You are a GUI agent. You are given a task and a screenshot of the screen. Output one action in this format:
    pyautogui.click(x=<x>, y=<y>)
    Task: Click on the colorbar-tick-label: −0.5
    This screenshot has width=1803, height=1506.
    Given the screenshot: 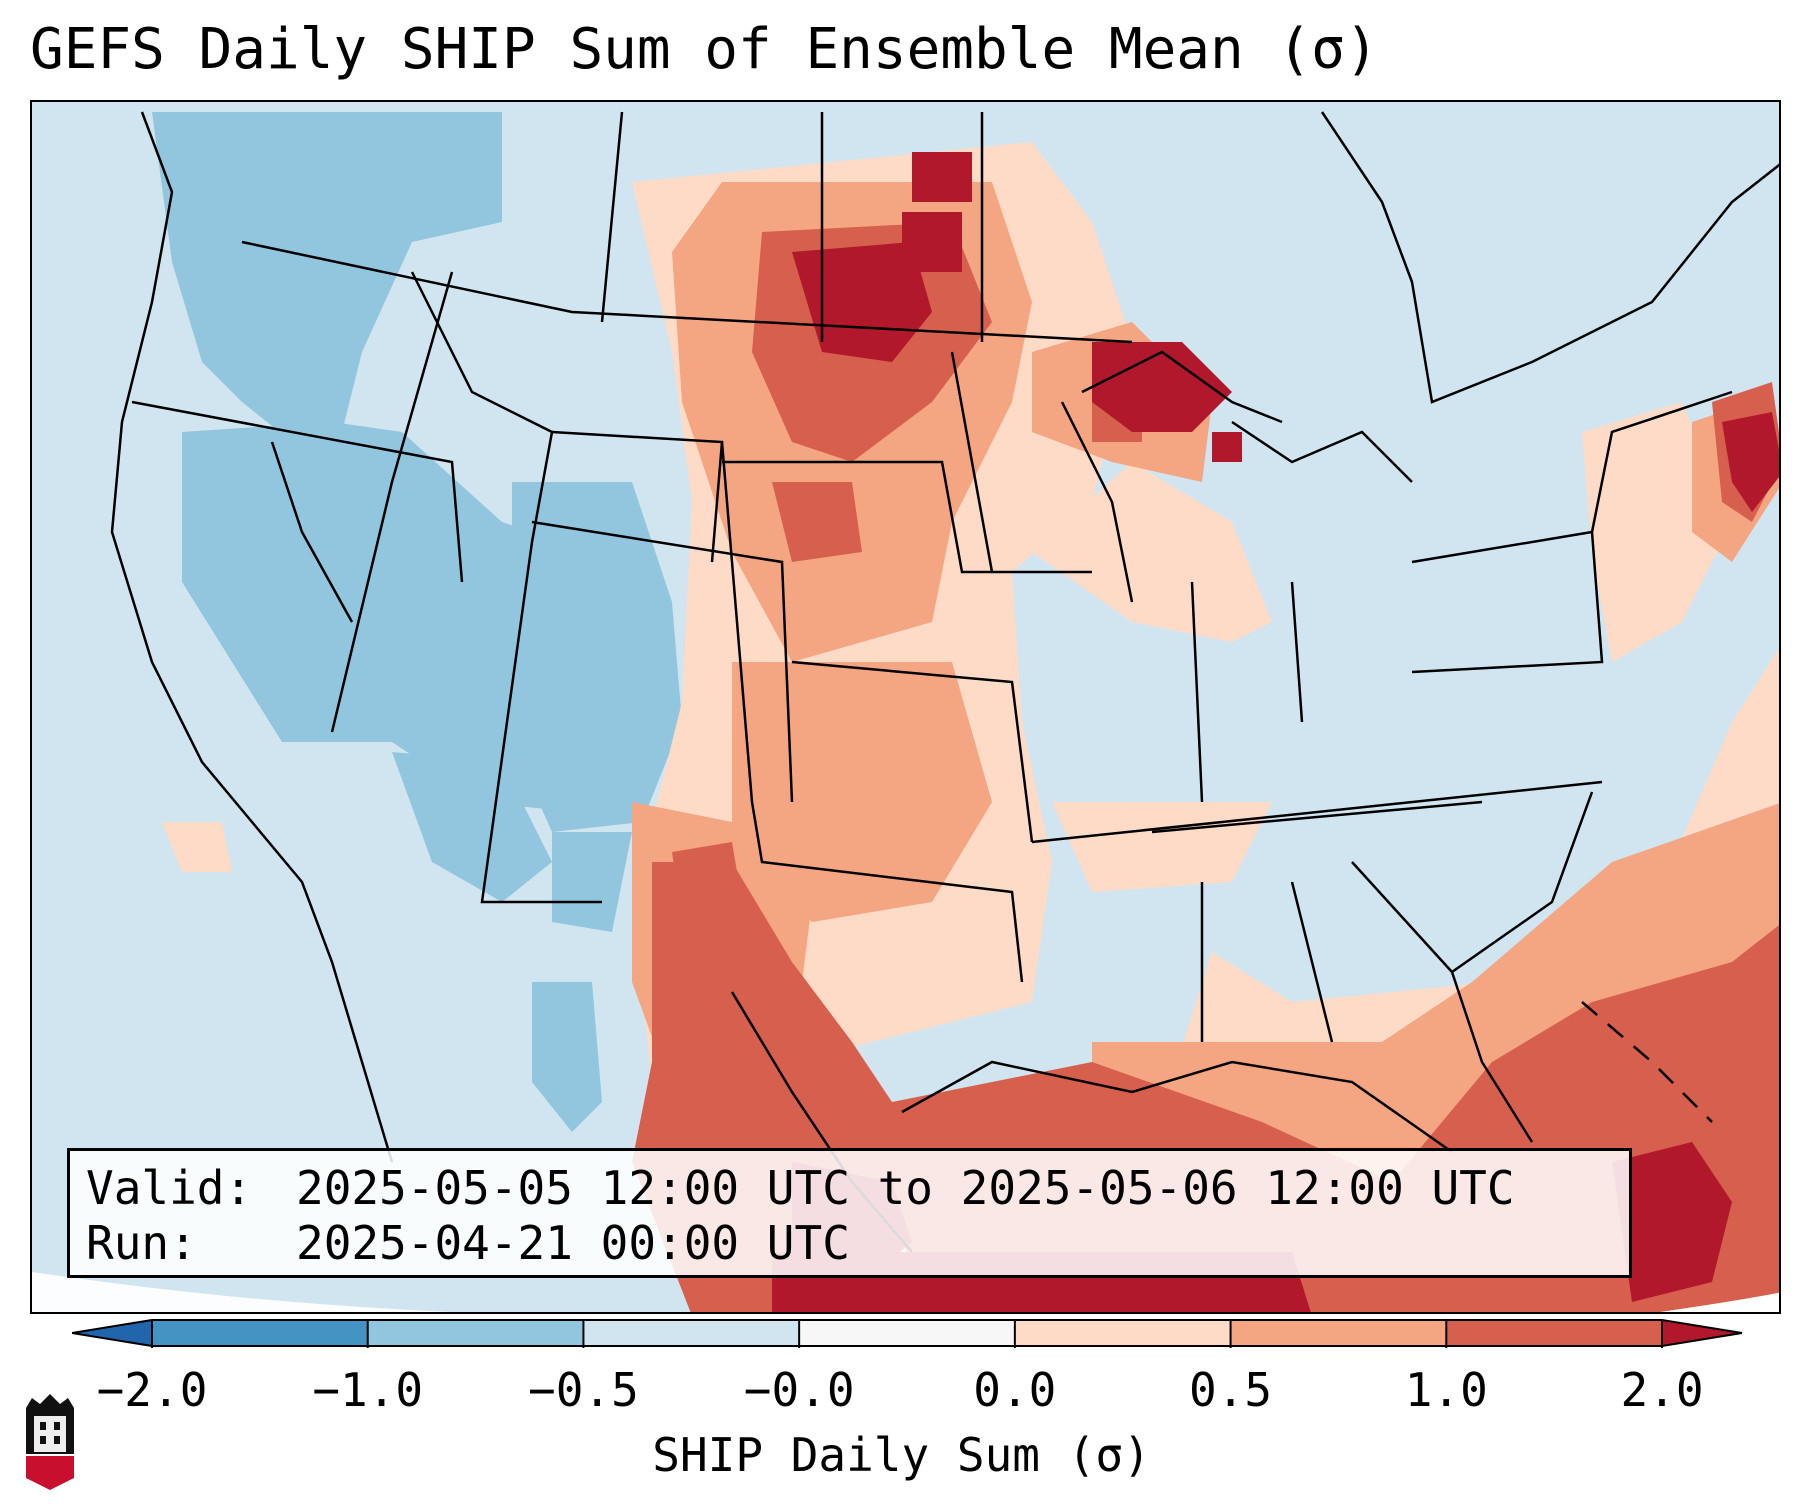 What is the action you would take?
    pyautogui.click(x=583, y=1390)
    